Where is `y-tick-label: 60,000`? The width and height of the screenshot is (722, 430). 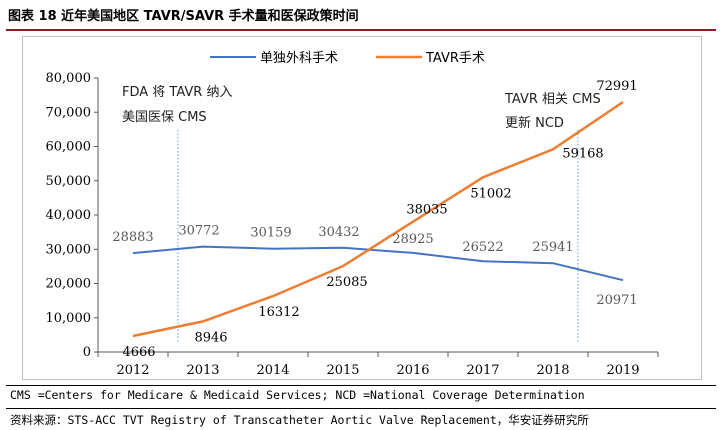
y-tick-label: 60,000 is located at coordinates (69, 147).